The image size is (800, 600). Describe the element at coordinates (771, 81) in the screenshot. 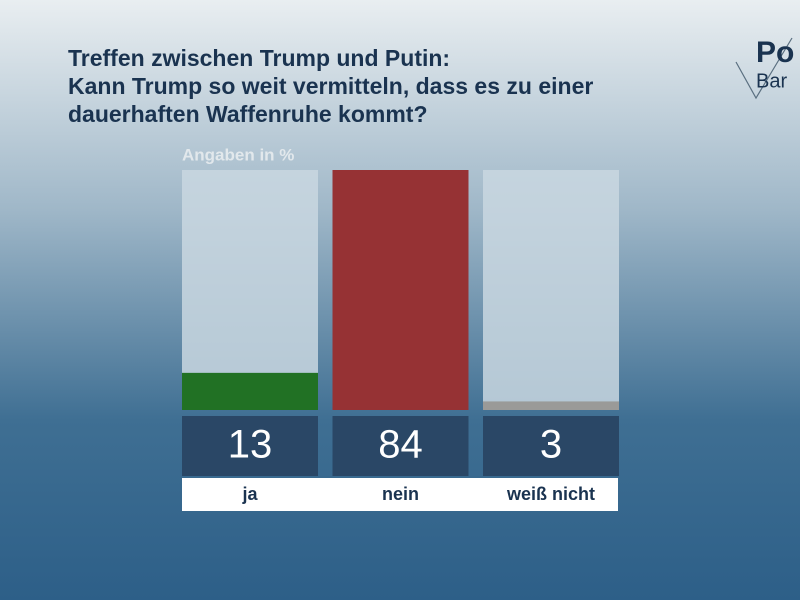

I see `logo-text: Bar` at that location.